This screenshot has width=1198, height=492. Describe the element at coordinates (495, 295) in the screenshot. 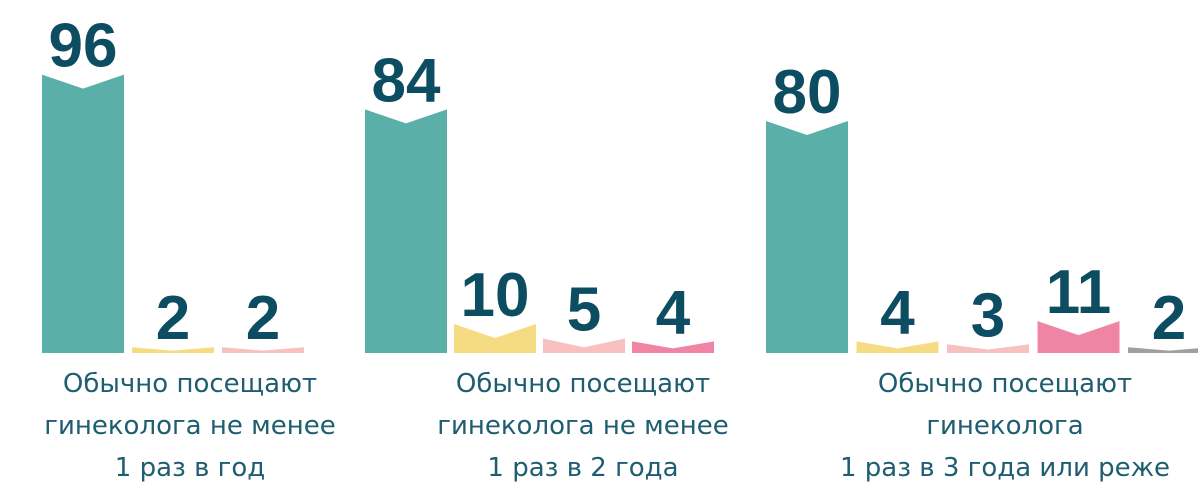

I see `value-label: 10` at that location.